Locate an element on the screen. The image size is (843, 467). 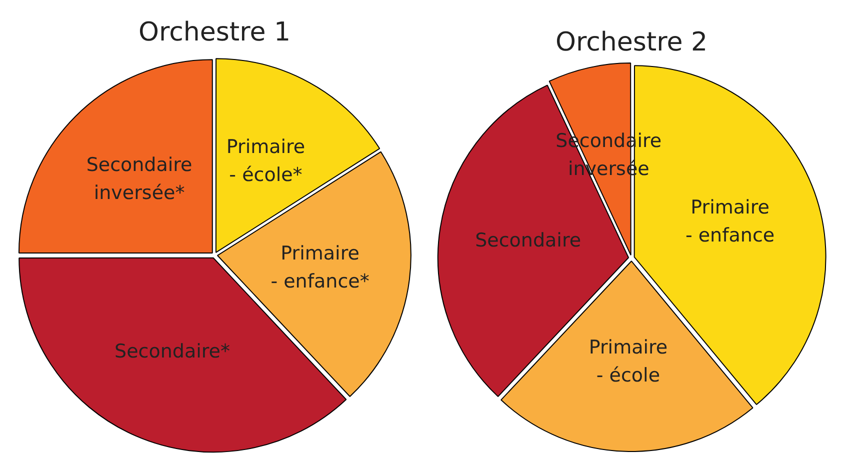
slice-label: Primaire - enfance is located at coordinates (730, 221).